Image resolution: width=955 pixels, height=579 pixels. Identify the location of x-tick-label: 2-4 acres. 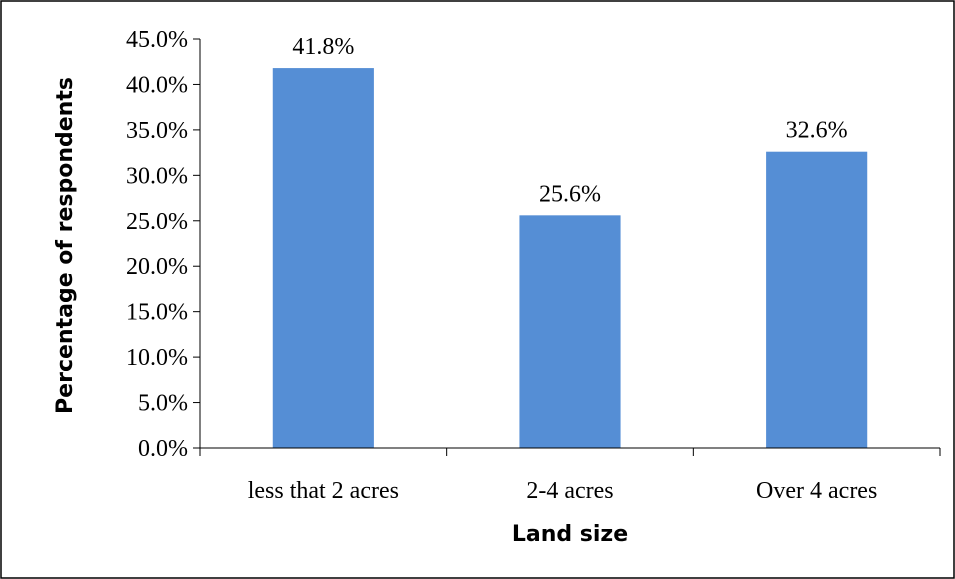
(569, 491).